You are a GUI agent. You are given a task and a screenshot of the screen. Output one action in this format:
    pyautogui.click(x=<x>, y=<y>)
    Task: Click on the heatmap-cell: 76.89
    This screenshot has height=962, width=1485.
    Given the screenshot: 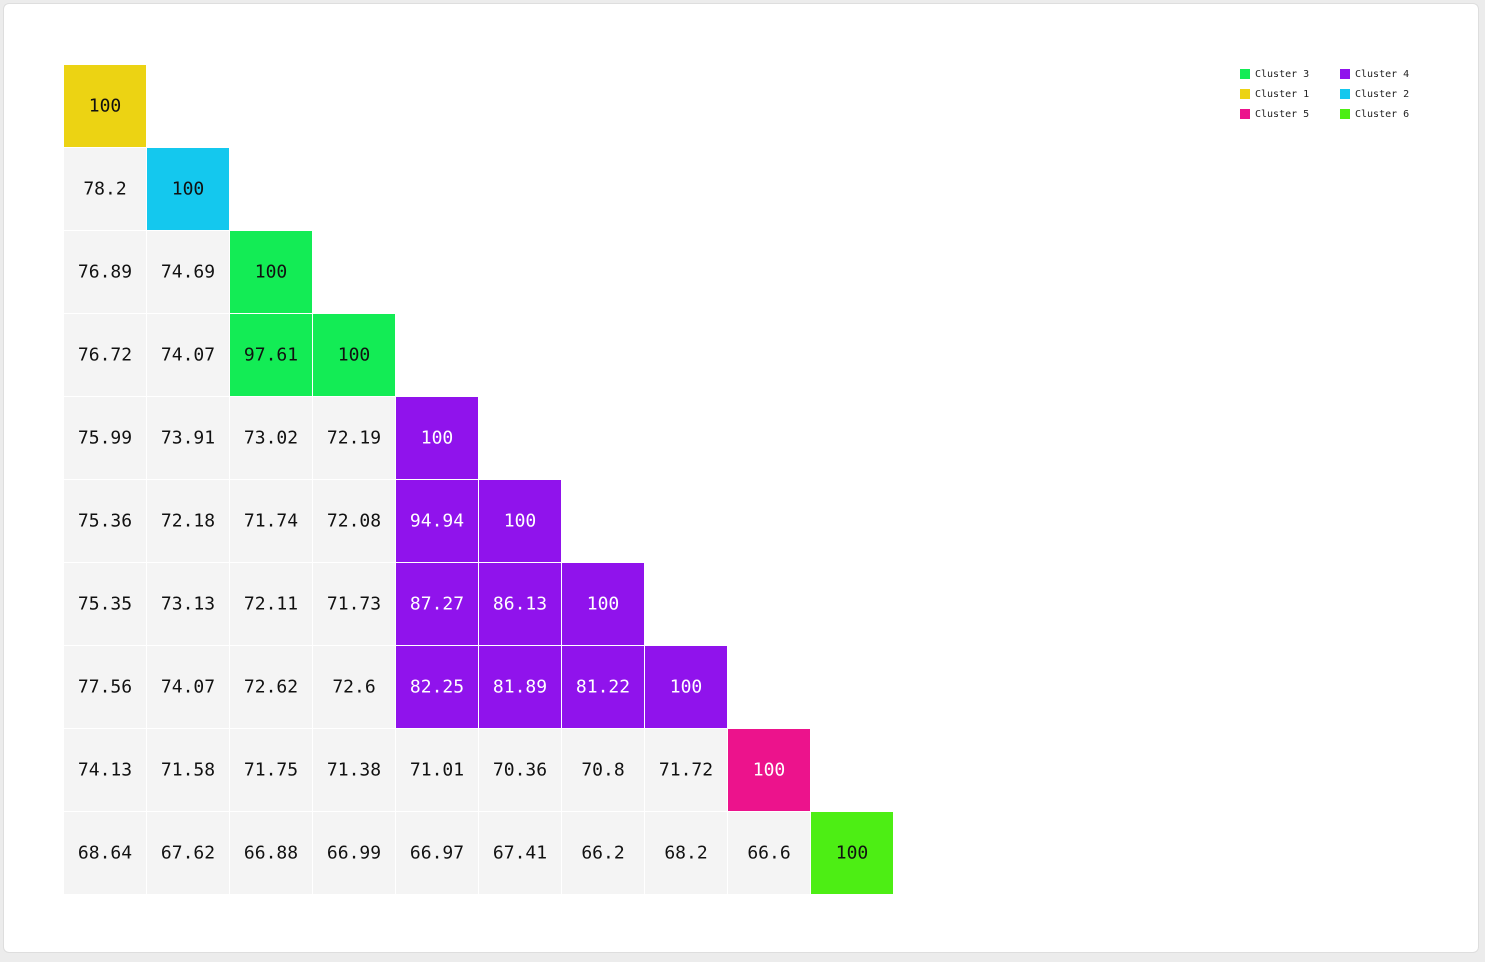 What is the action you would take?
    pyautogui.click(x=105, y=272)
    